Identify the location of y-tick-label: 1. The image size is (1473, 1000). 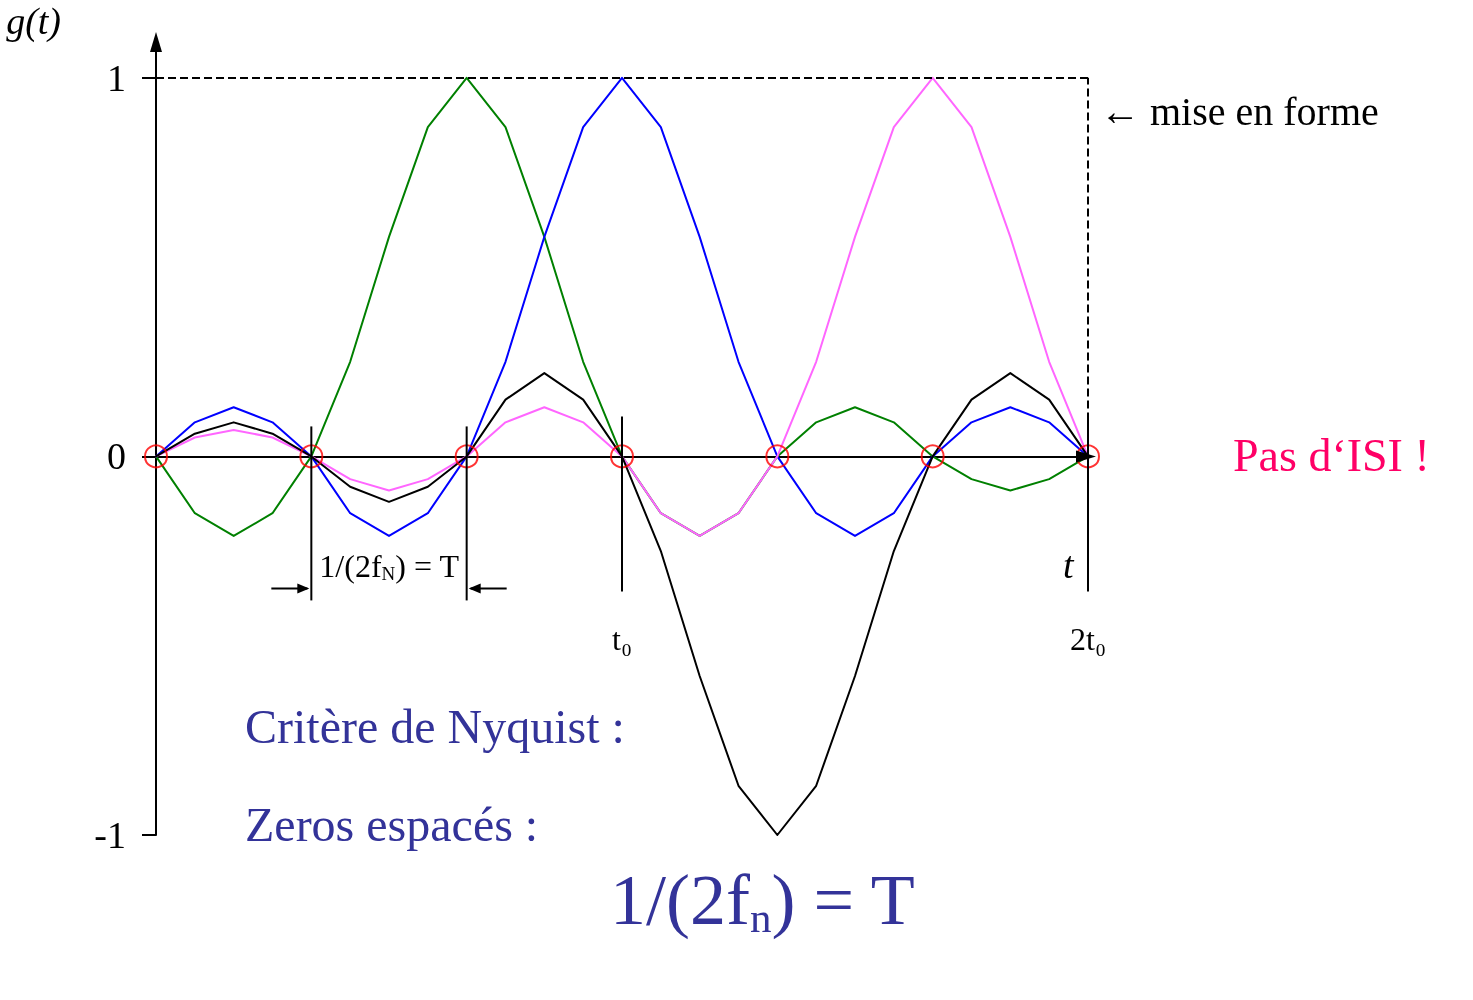
(116, 77).